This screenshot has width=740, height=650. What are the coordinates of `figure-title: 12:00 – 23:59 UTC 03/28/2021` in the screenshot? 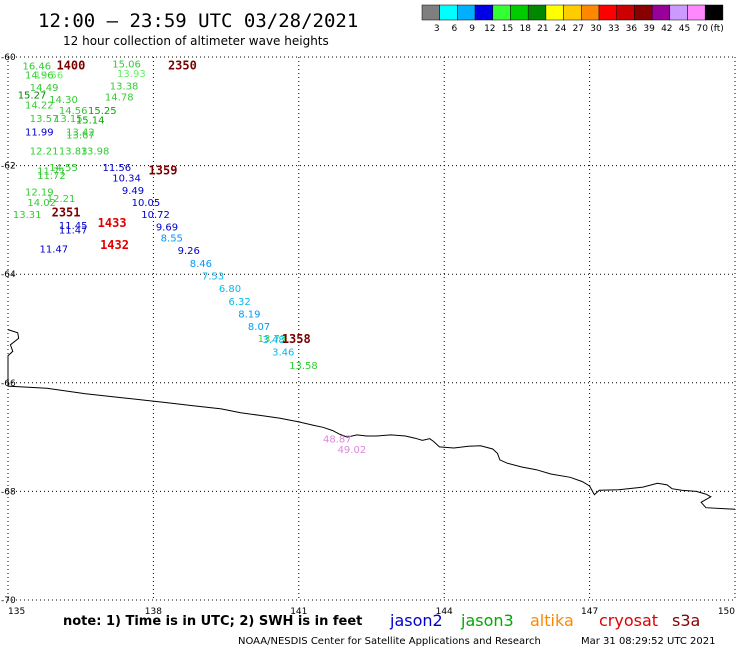 It's located at (198, 21).